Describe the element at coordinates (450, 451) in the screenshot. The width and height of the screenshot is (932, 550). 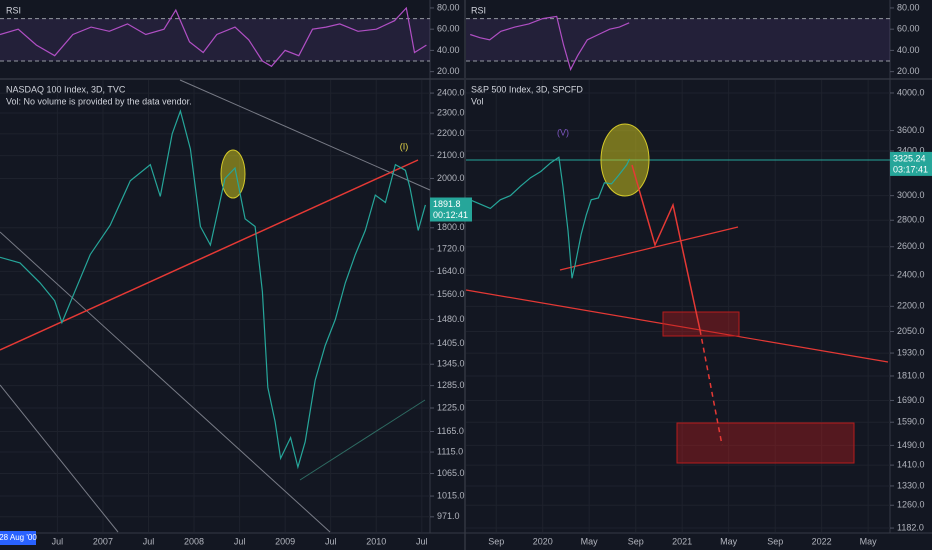
I see `y-tick-label: 1115.0` at that location.